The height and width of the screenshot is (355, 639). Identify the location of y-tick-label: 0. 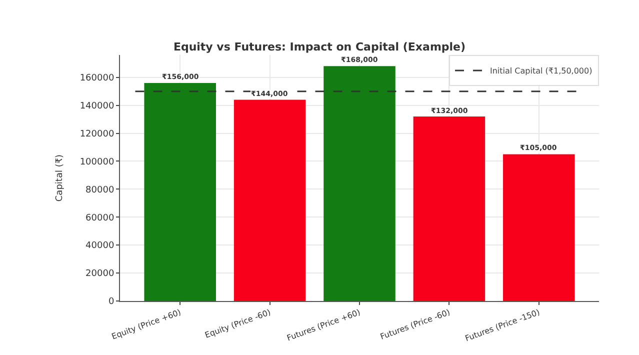
(111, 302).